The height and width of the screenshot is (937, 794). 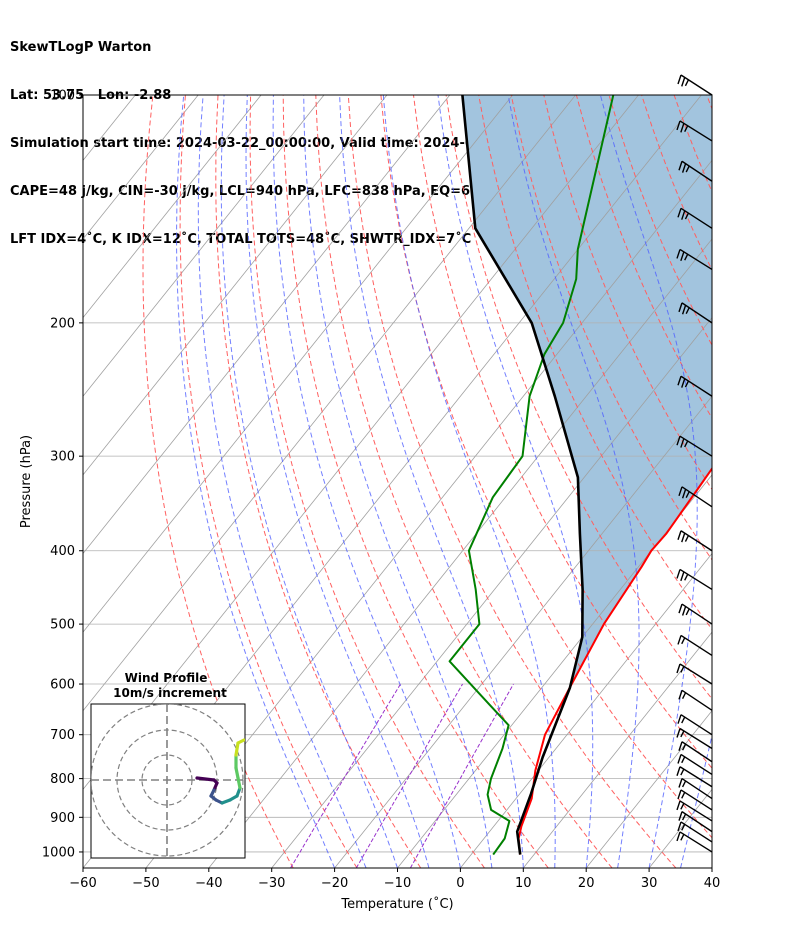 What do you see at coordinates (271, 883) in the screenshot?
I see `x-tick-label: −30` at bounding box center [271, 883].